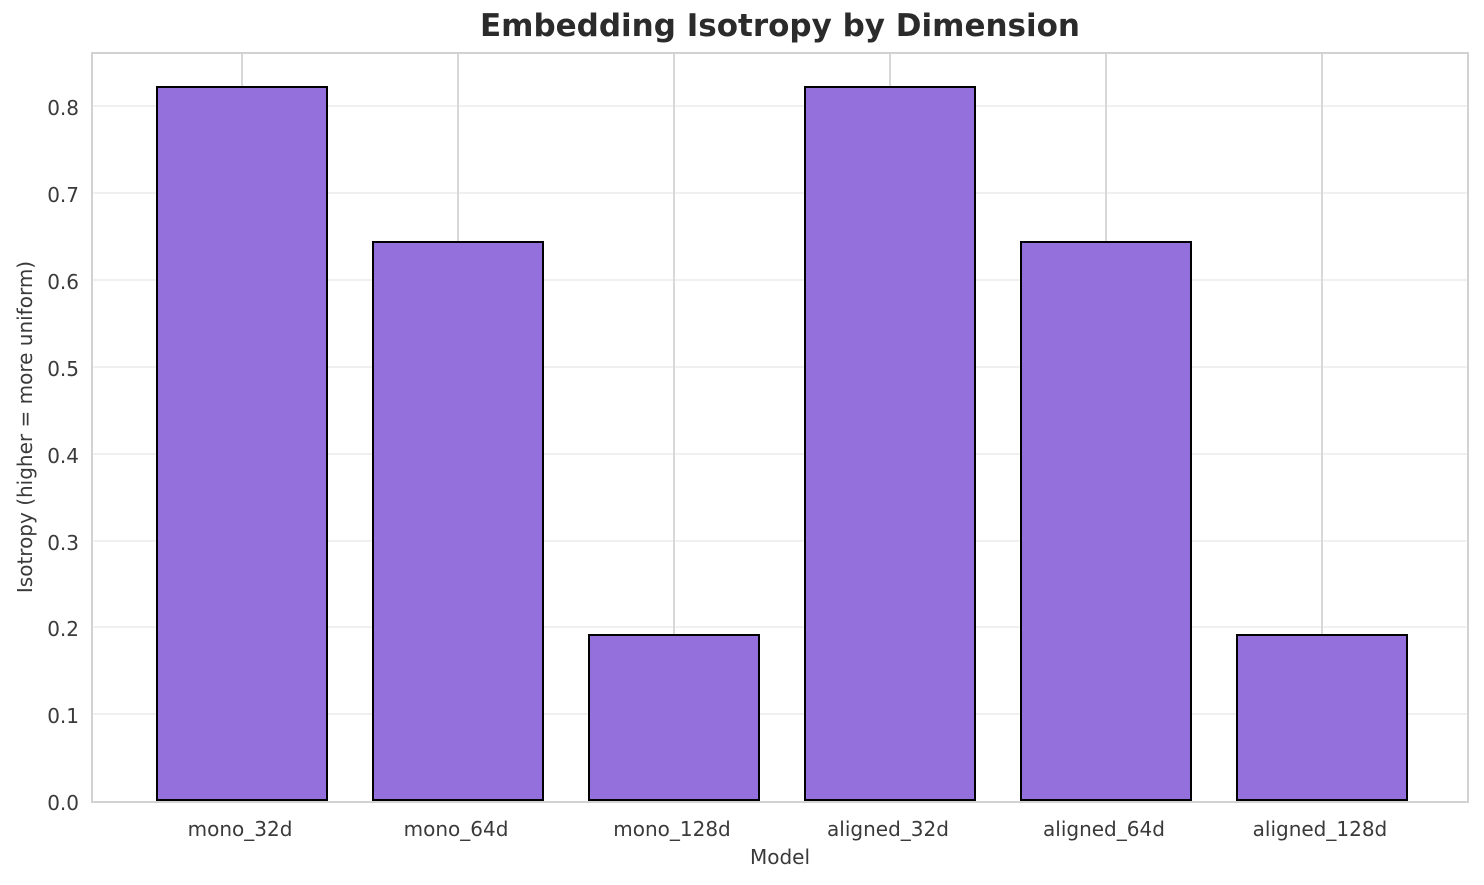  Describe the element at coordinates (780, 857) in the screenshot. I see `x-axis-label: Model` at that location.